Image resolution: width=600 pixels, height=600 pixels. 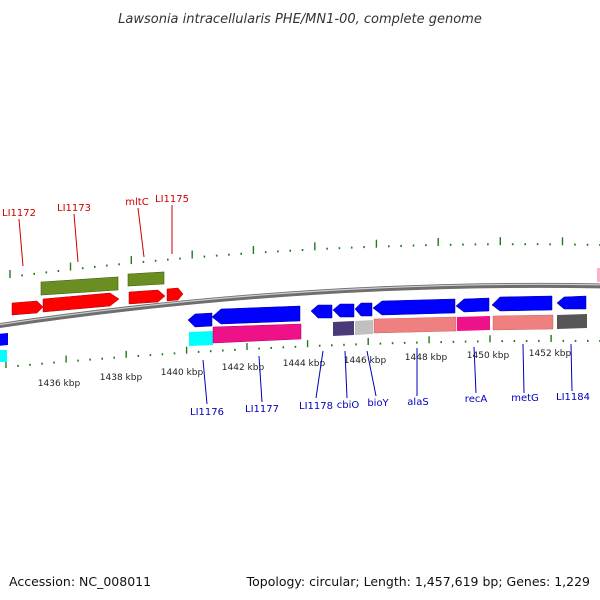 What do you see at coordinates (476, 399) in the screenshot?
I see `gene-label-reca: recA` at bounding box center [476, 399].